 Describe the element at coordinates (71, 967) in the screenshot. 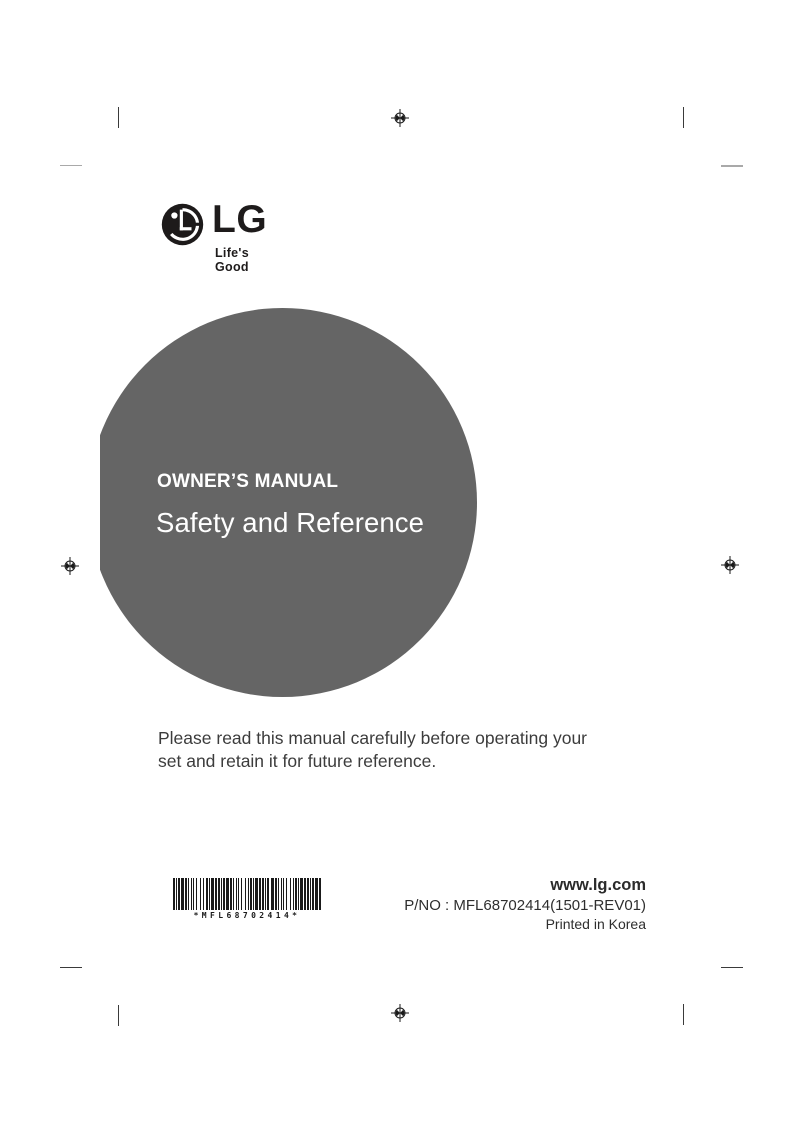

I see `crop-mark-bottom-left-horizontal` at that location.